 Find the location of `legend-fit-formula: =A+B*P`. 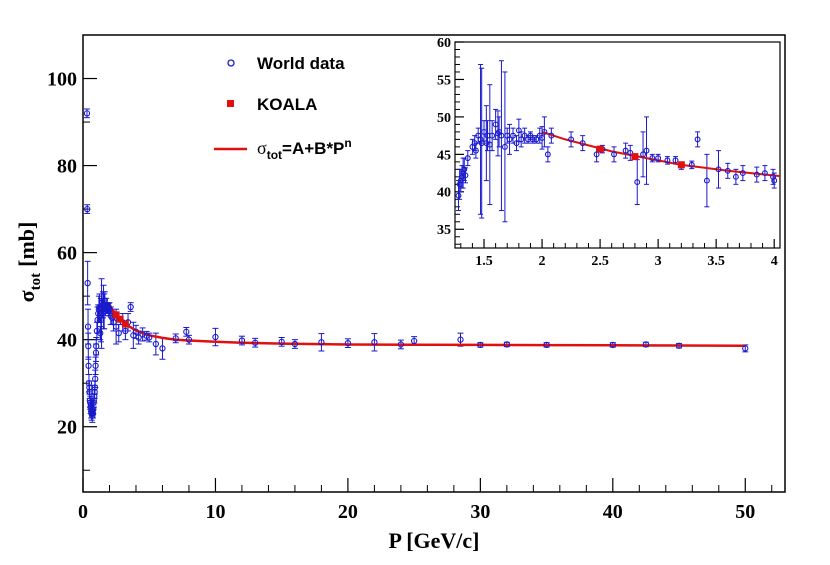

legend-fit-formula: =A+B*P is located at coordinates (313, 148).